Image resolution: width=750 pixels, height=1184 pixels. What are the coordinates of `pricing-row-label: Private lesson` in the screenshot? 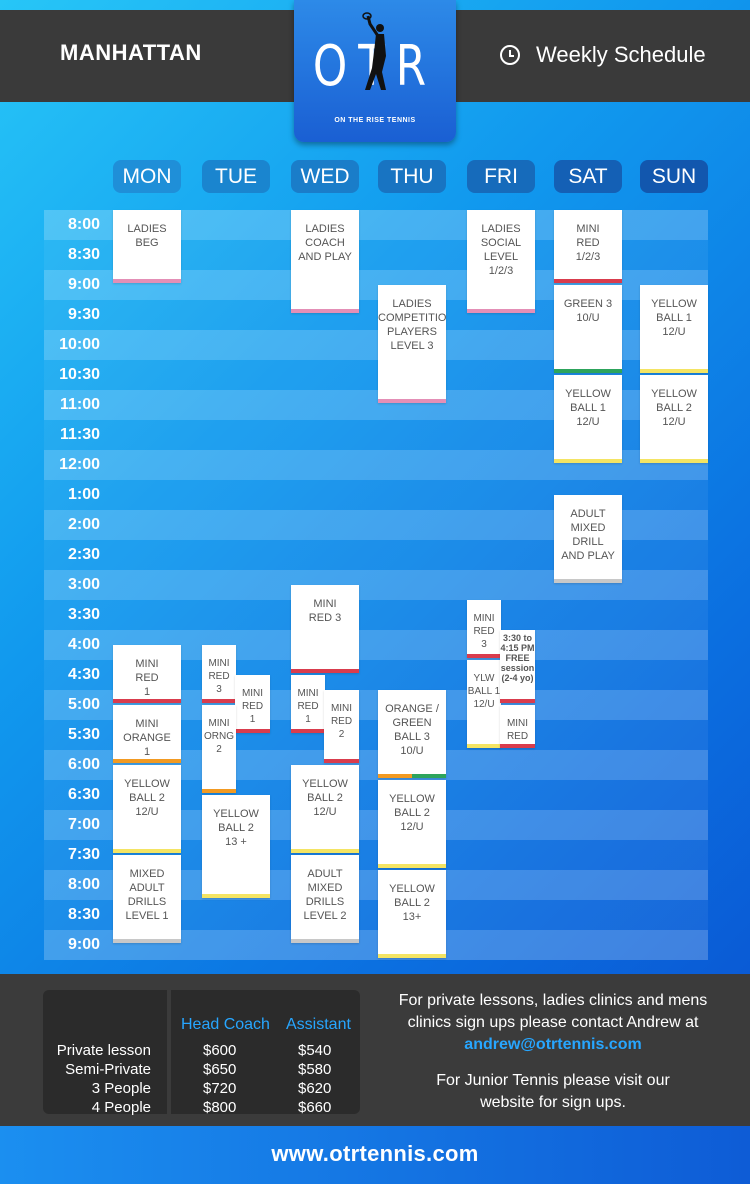 It's located at (103, 1050).